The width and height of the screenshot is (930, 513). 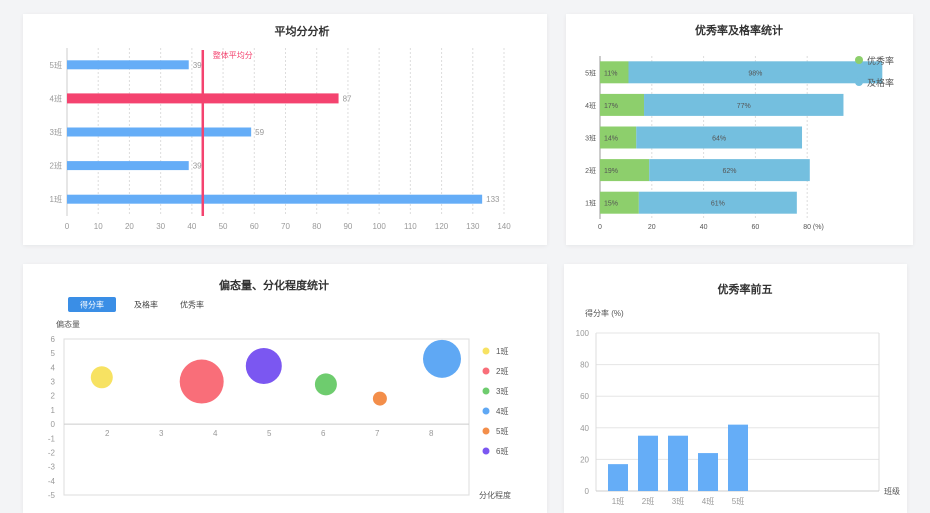 I want to click on data-label: 14%, so click(x=611, y=139).